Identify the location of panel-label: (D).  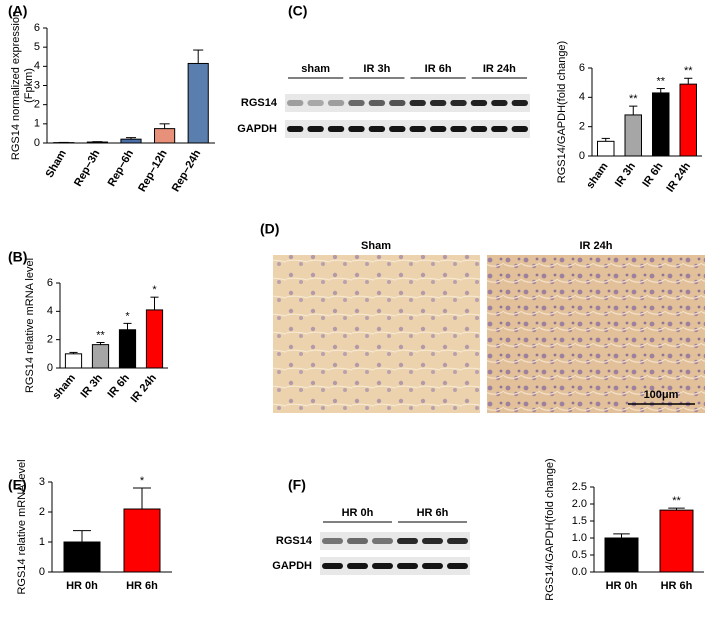
(269, 229).